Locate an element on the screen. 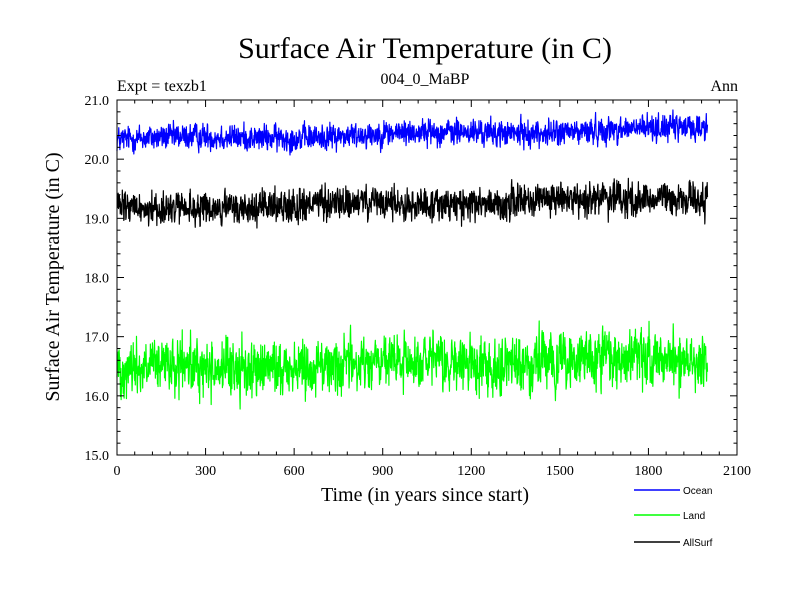  legend-label-land: Land is located at coordinates (694, 516).